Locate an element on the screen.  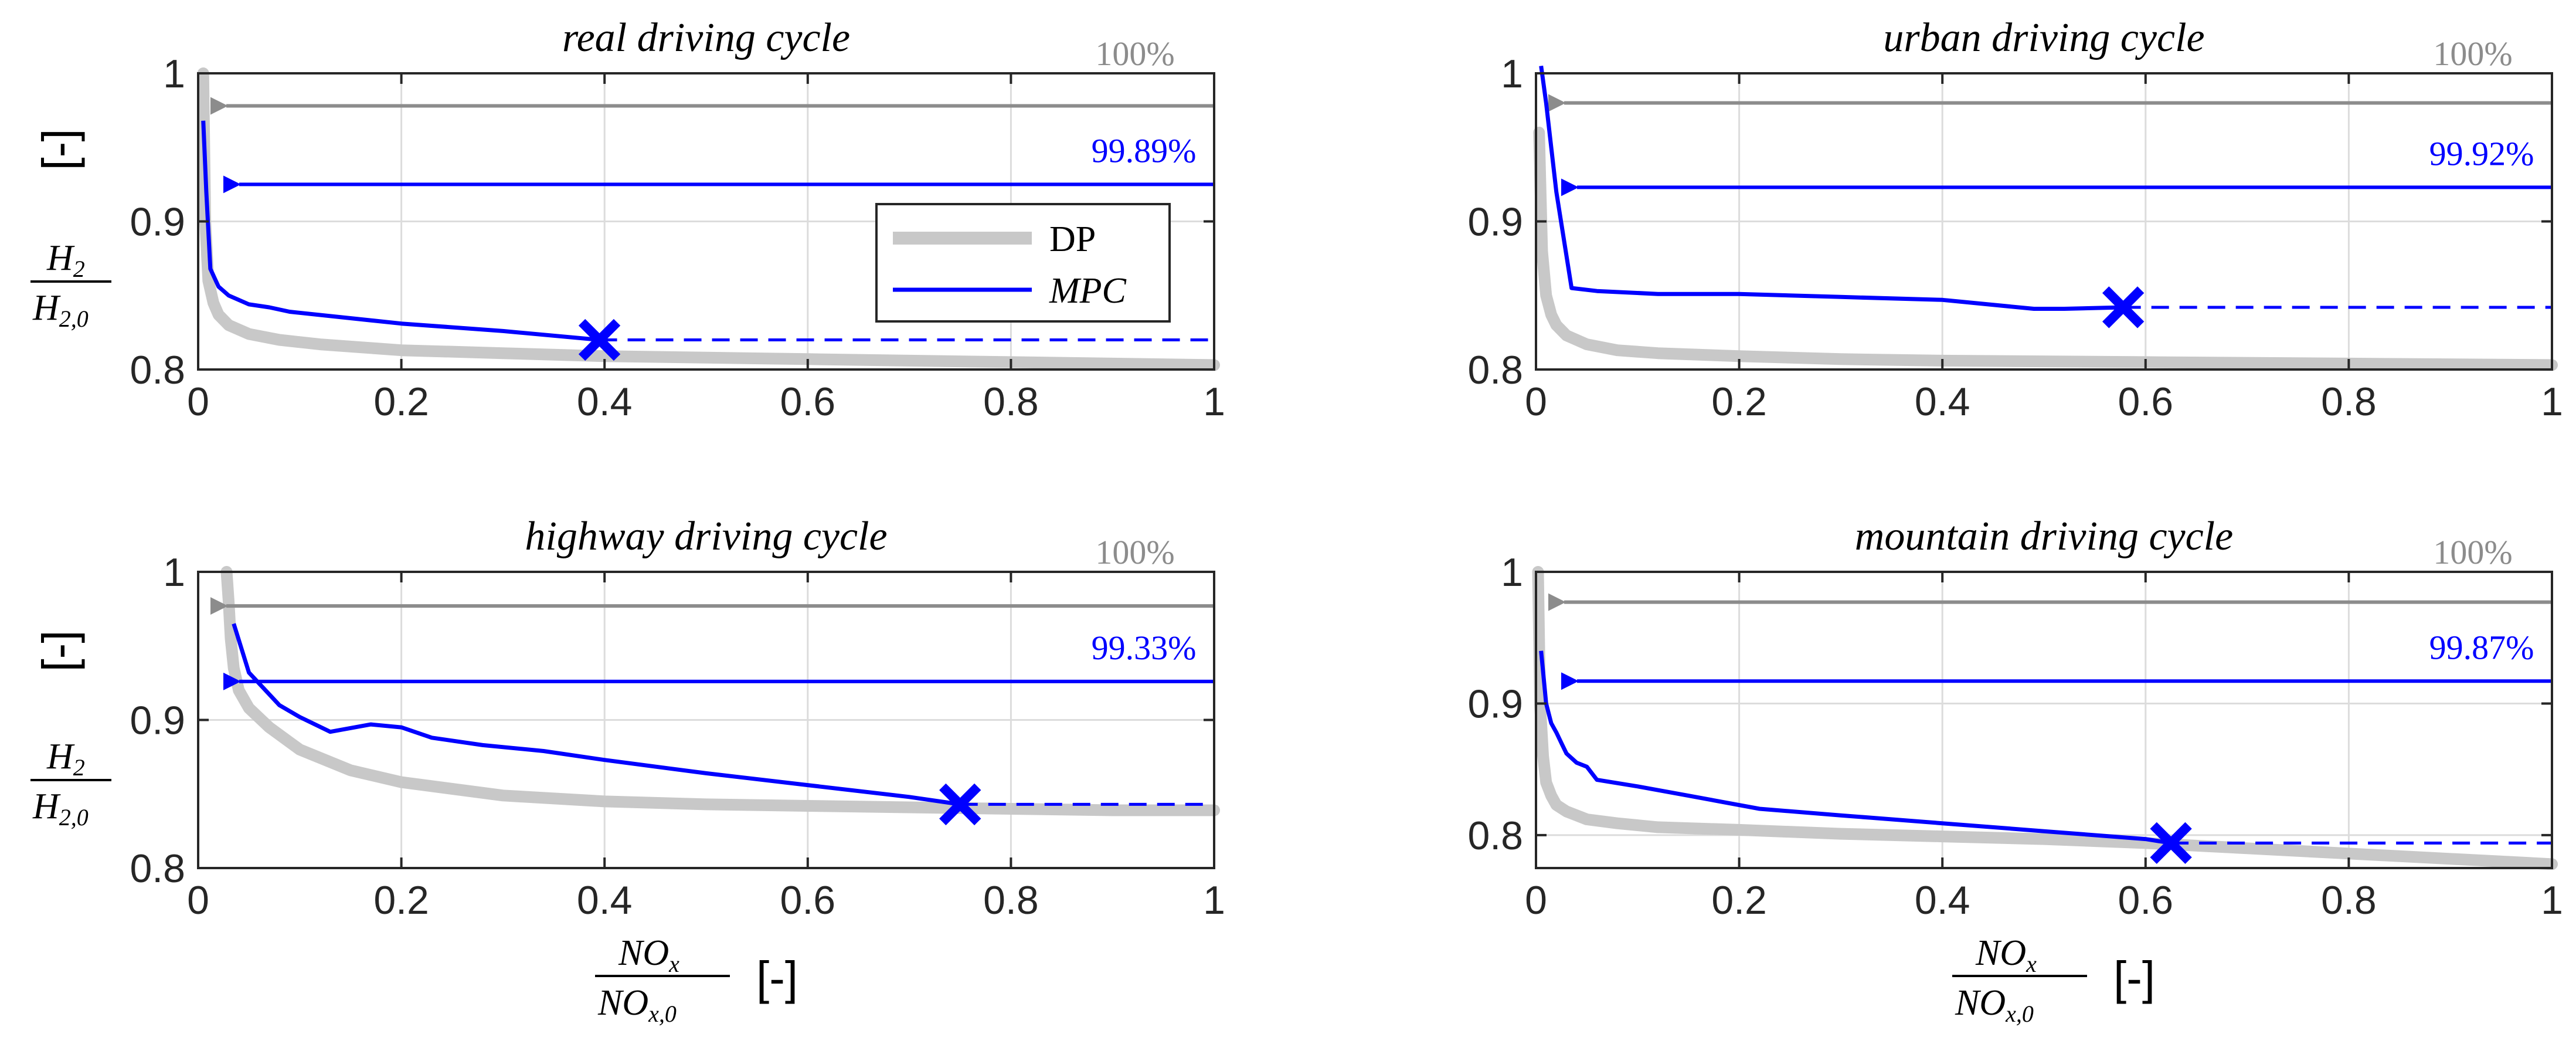
ylabel-bottom: H2 H2,0 [-] is located at coordinates (71, 730).